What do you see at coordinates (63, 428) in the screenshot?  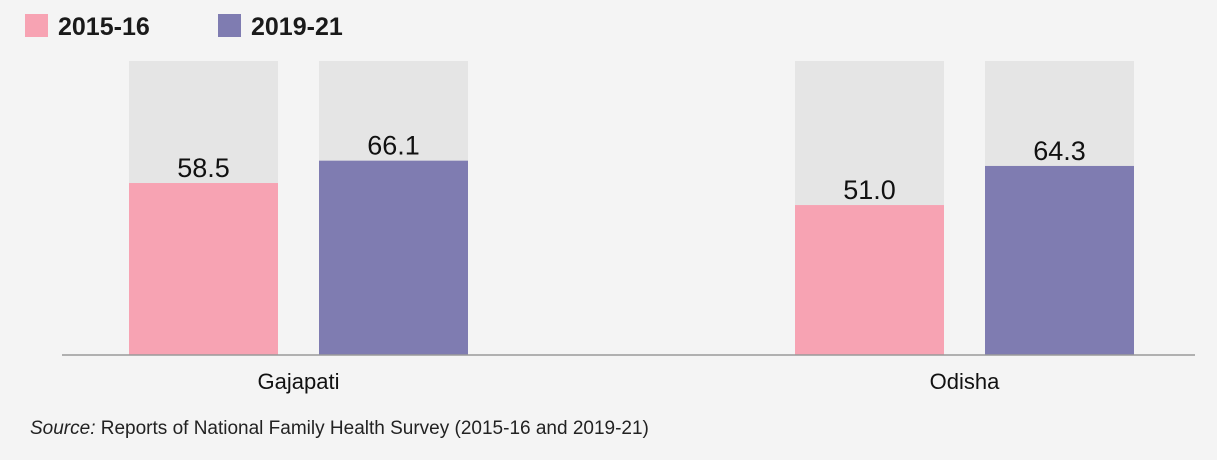 I see `source-label: Source:` at bounding box center [63, 428].